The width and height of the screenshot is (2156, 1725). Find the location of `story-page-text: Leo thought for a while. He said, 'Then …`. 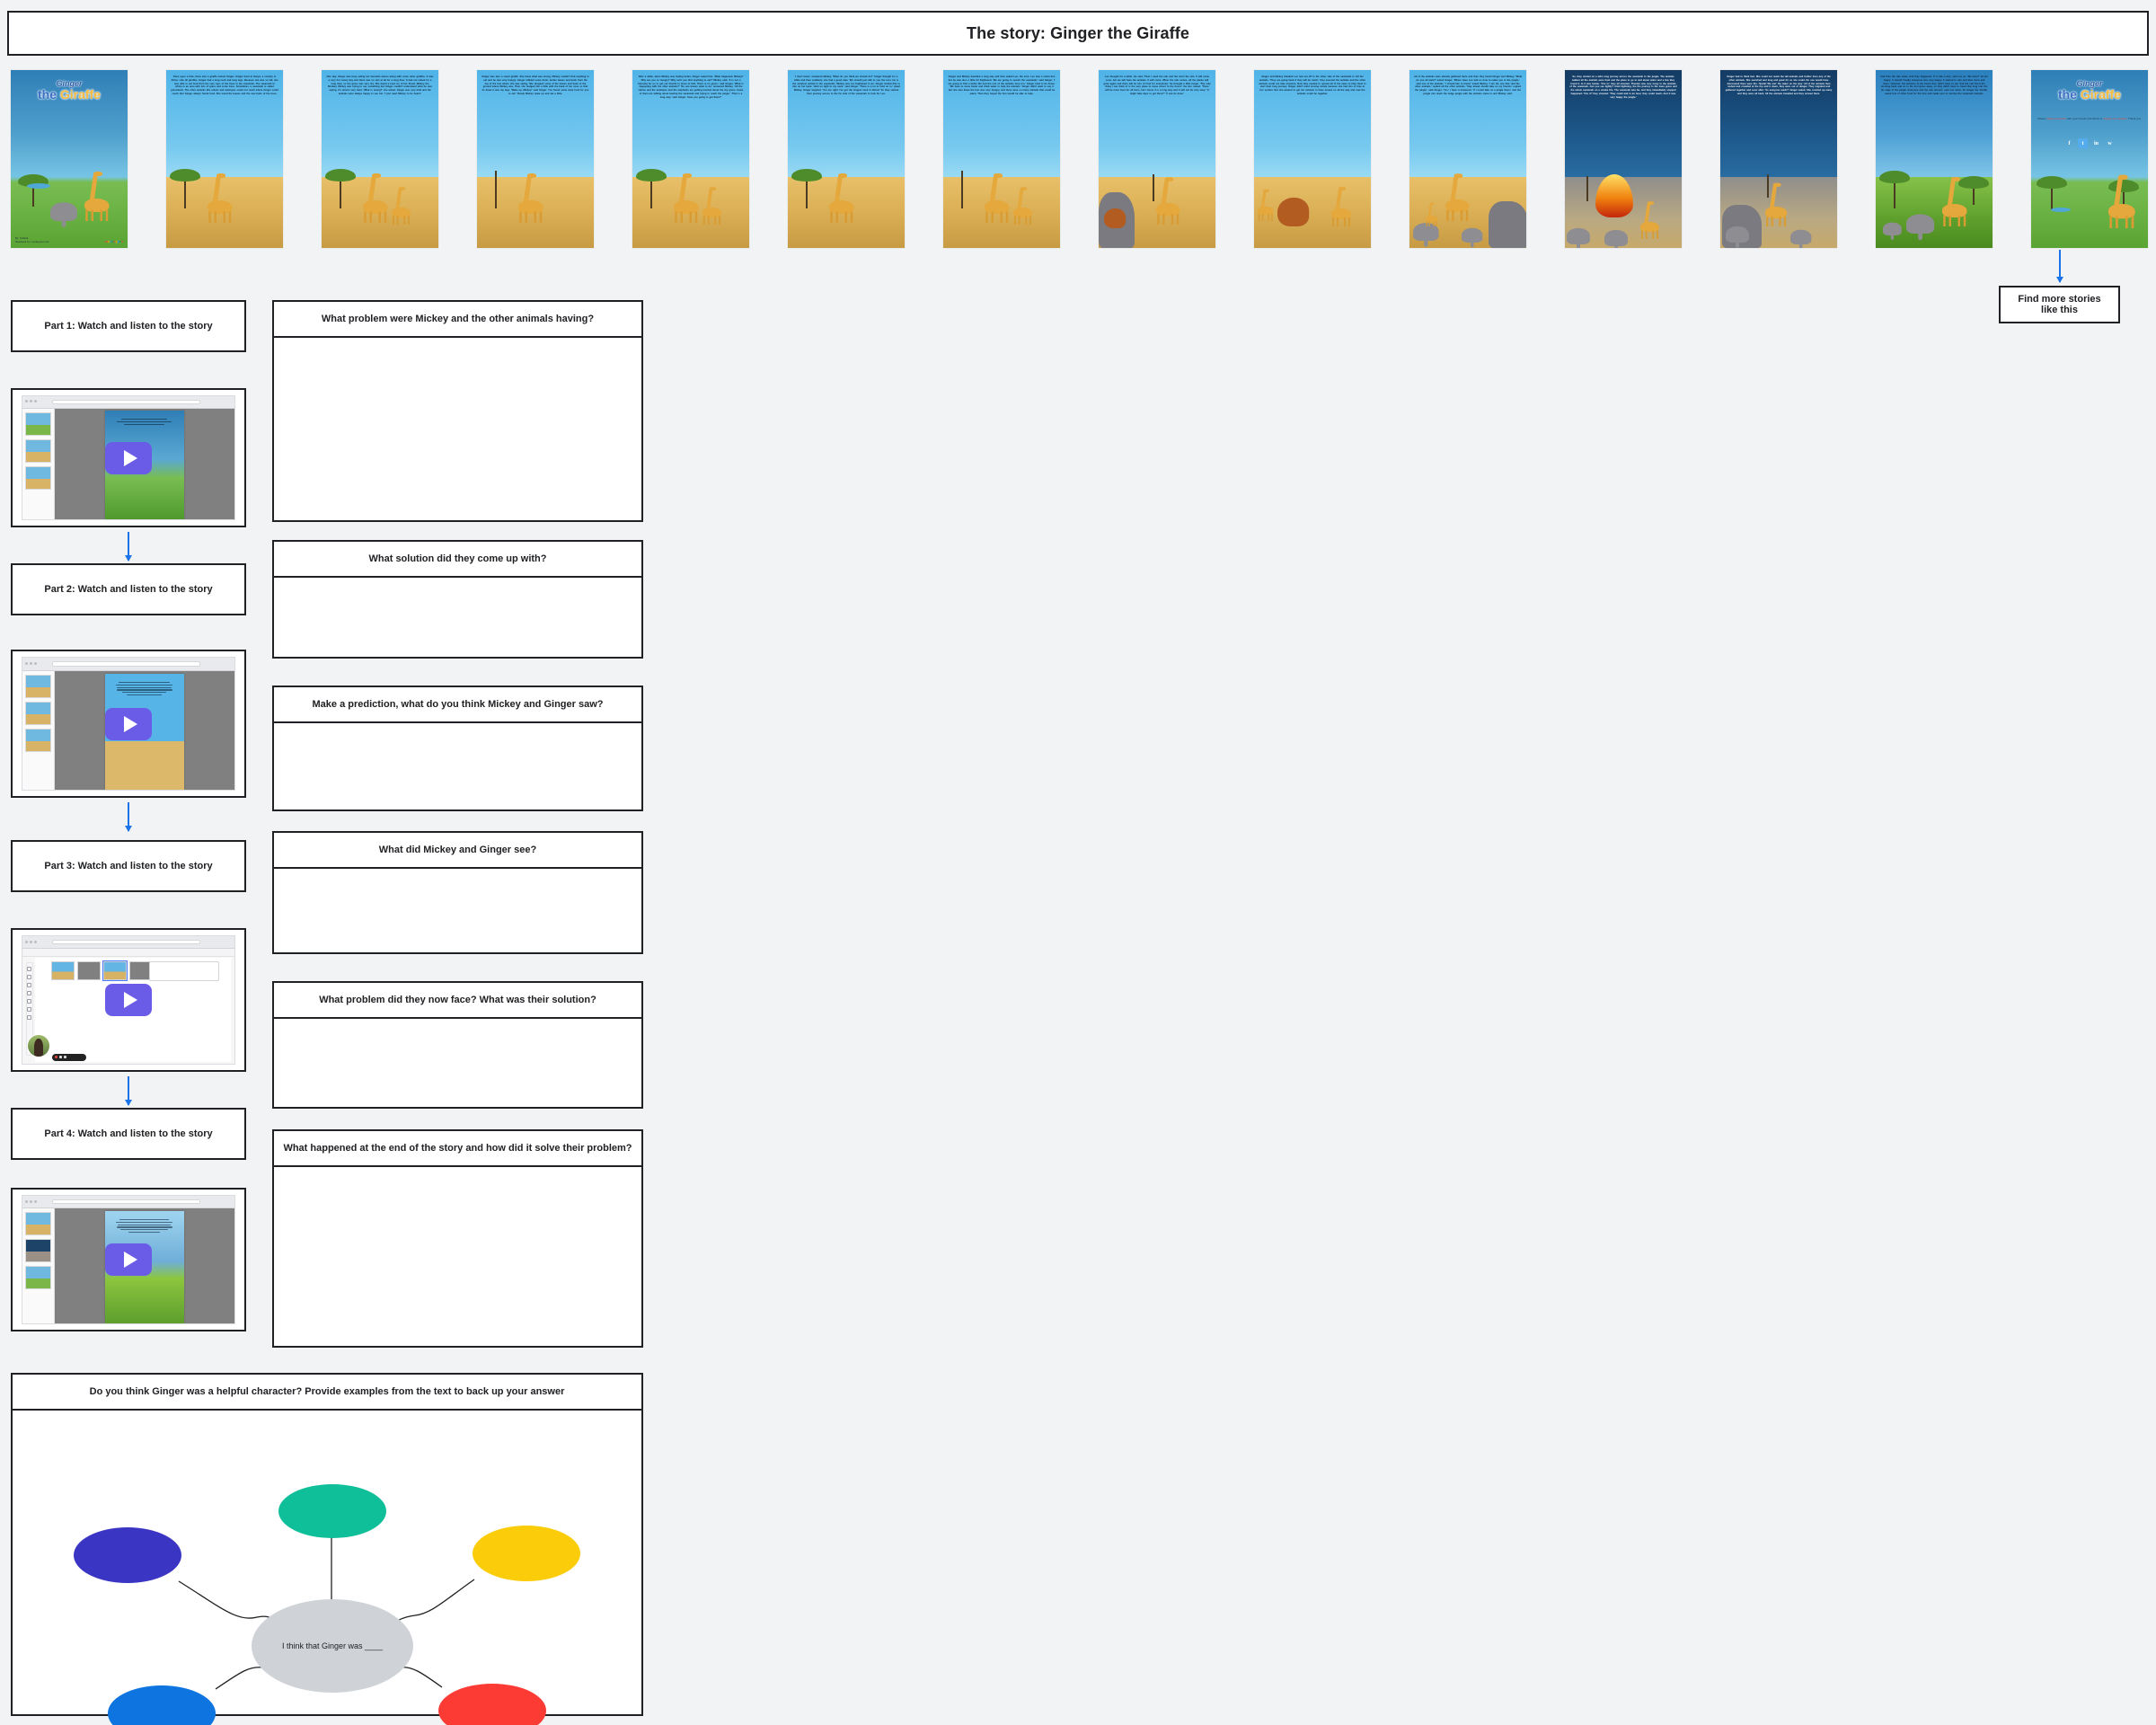

story-page-text: Leo thought for a while. He said, 'Then … is located at coordinates (1157, 85).